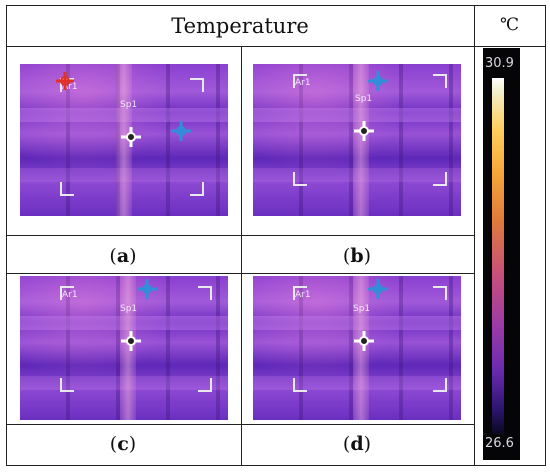 This screenshot has width=550, height=473. What do you see at coordinates (357, 444) in the screenshot?
I see `caption-d: (d)` at bounding box center [357, 444].